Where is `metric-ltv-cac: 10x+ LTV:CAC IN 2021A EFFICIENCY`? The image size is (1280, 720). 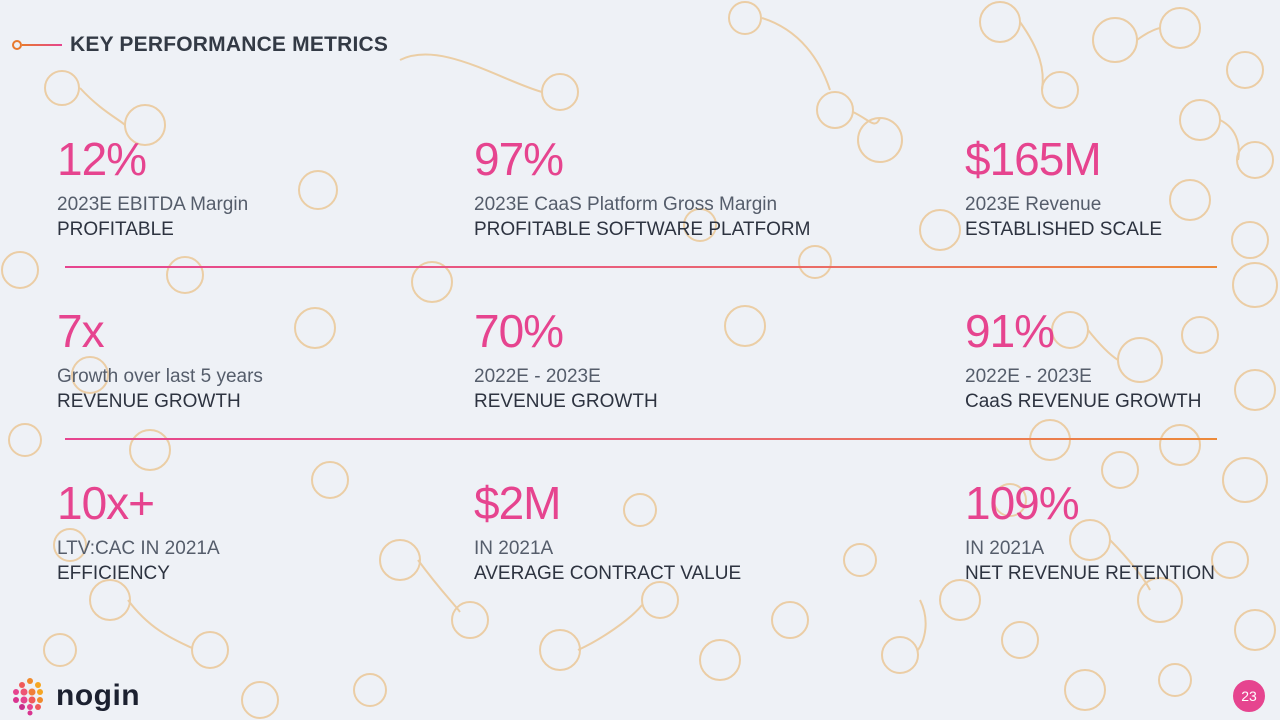 metric-ltv-cac: 10x+ LTV:CAC IN 2021A EFFICIENCY is located at coordinates (138, 532).